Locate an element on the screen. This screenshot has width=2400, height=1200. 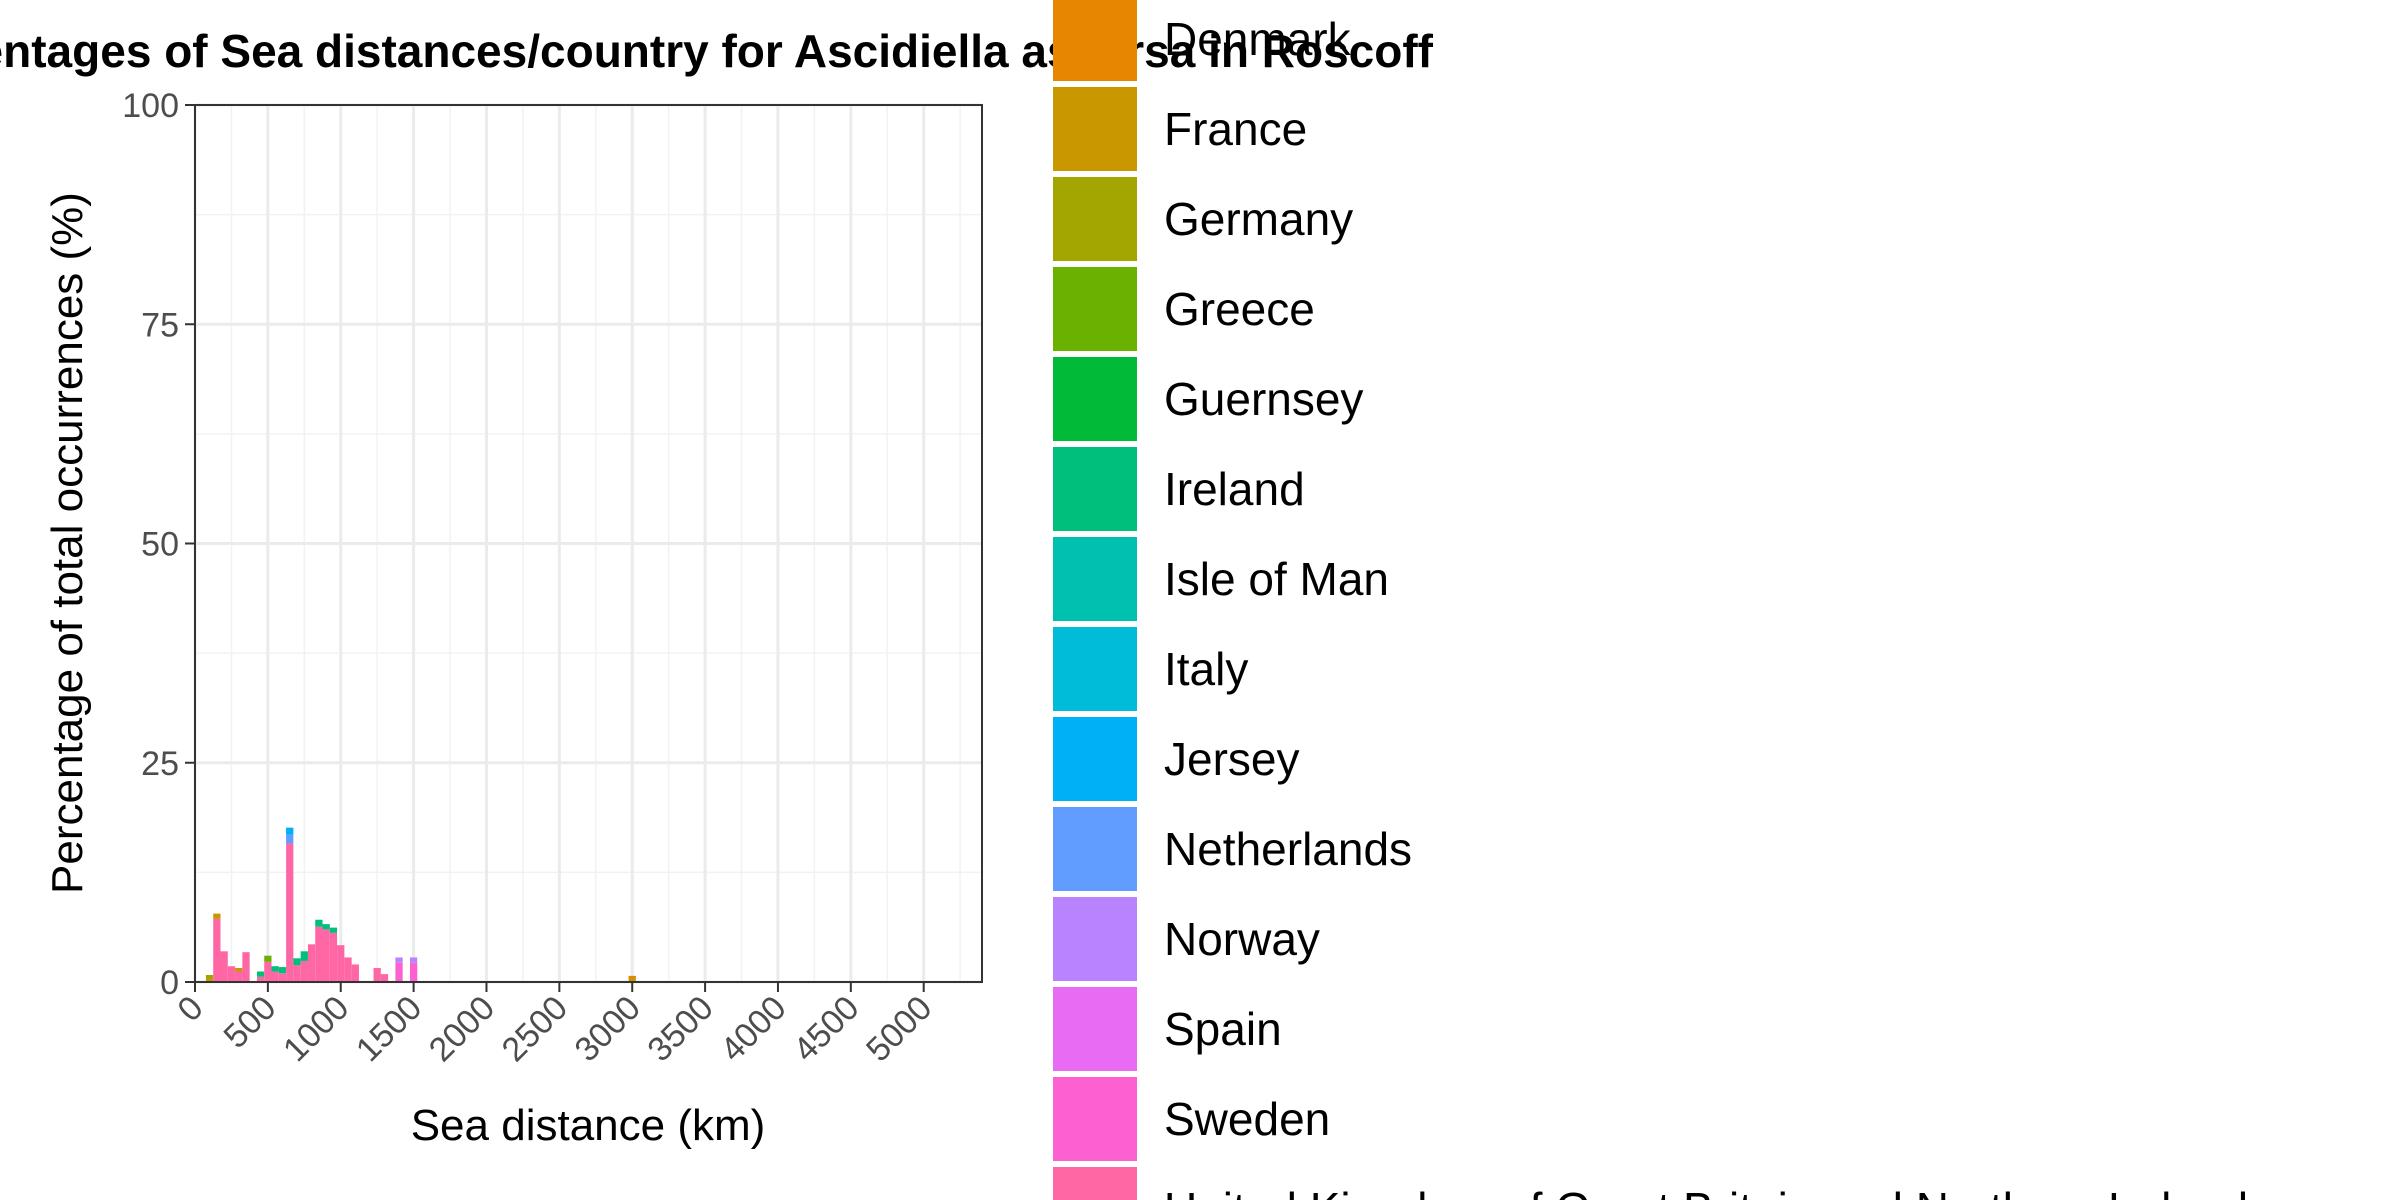
legend-label: Isle of Man is located at coordinates (1276, 579).